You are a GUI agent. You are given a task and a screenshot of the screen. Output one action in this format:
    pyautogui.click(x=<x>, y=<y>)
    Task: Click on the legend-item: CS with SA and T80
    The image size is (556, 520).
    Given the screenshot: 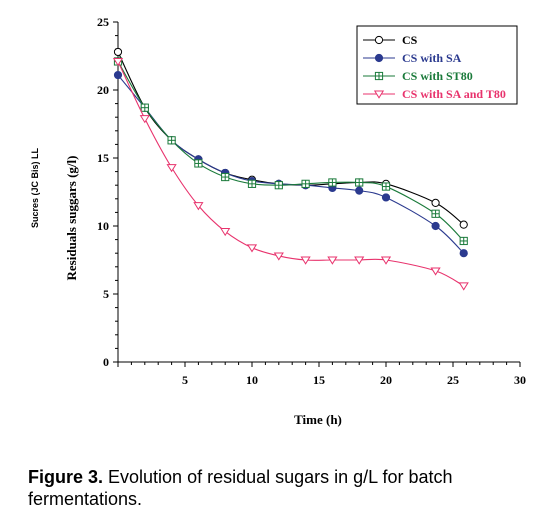 What is the action you would take?
    pyautogui.click(x=434, y=94)
    